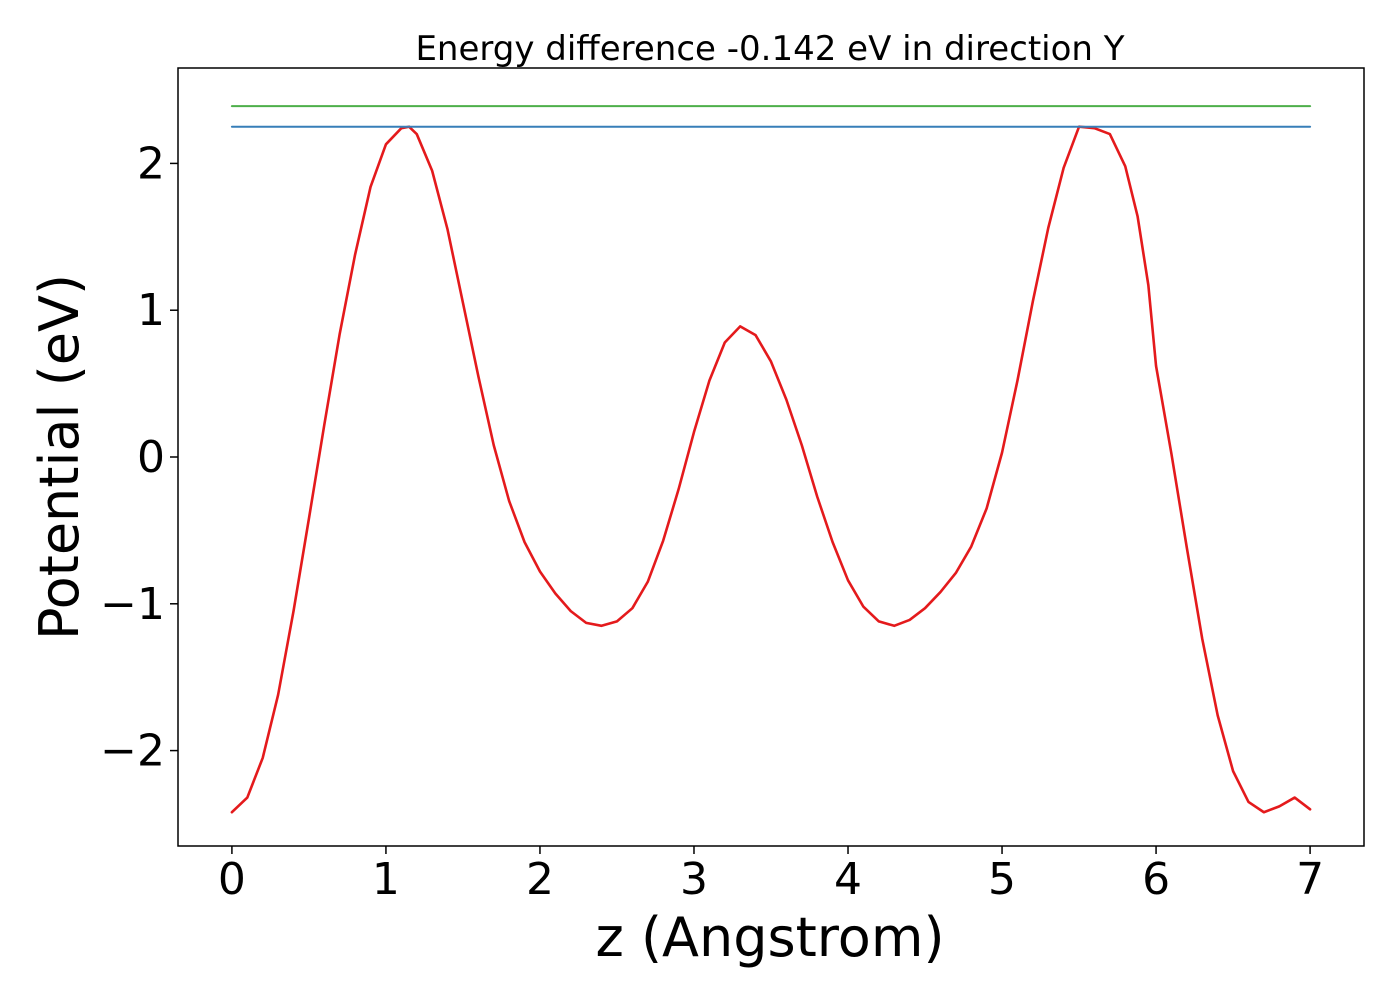 The width and height of the screenshot is (1400, 1000). What do you see at coordinates (1156, 879) in the screenshot?
I see `x-tick-label: 6` at bounding box center [1156, 879].